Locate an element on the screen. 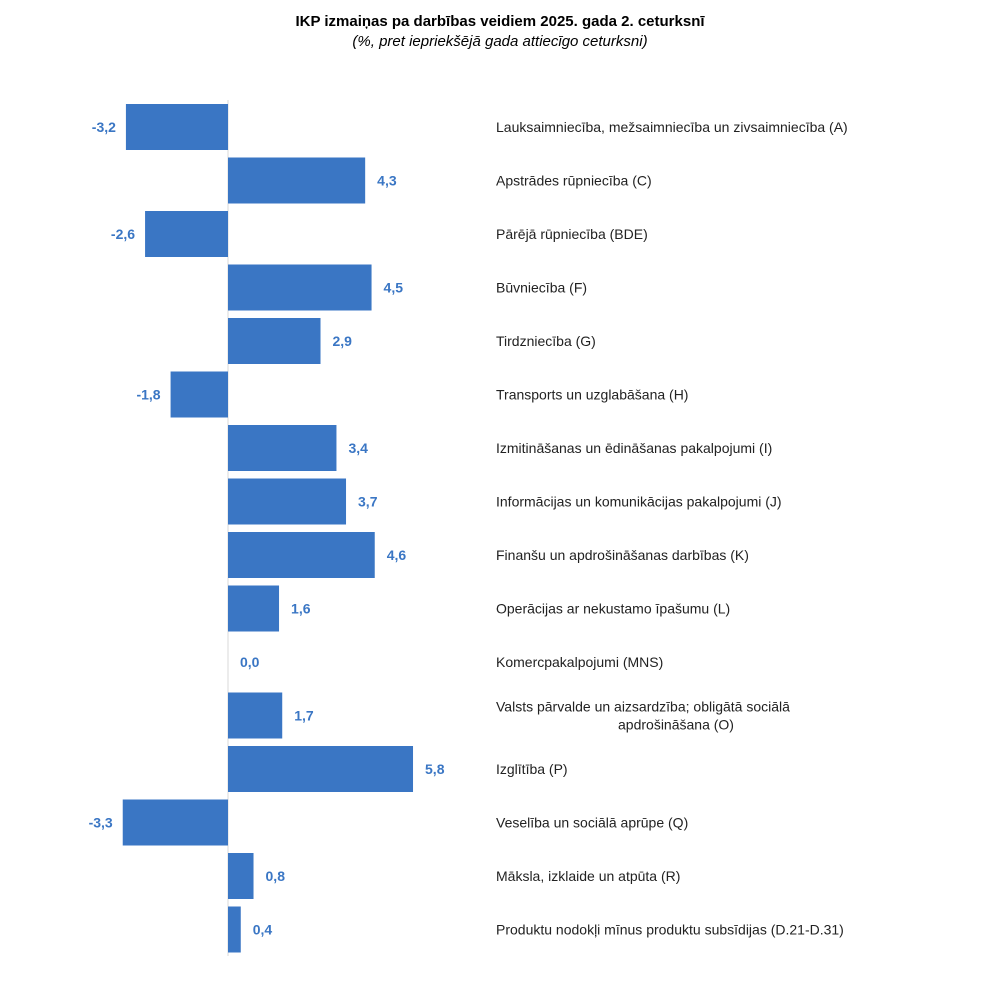 The width and height of the screenshot is (1000, 995). category-label: Finanšu un apdrošināšanas darbības (K) is located at coordinates (622, 555).